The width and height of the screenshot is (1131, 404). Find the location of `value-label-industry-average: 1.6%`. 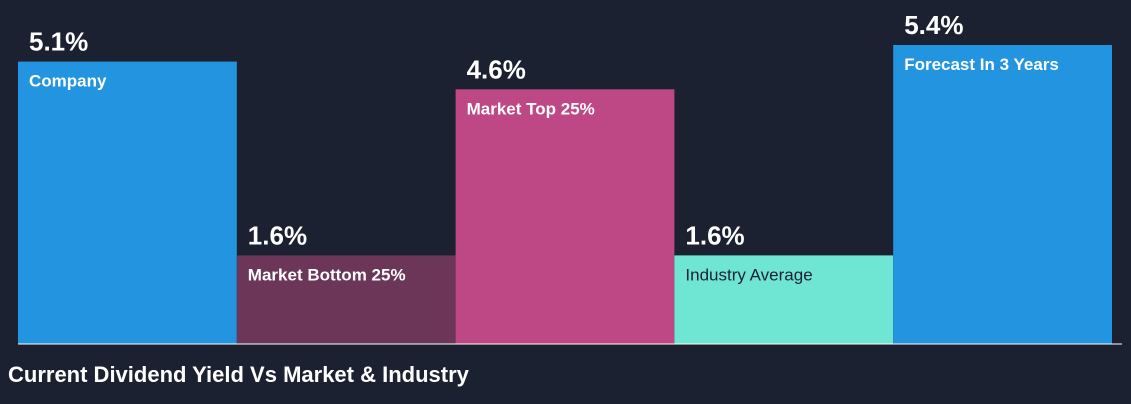

value-label-industry-average: 1.6% is located at coordinates (714, 235).